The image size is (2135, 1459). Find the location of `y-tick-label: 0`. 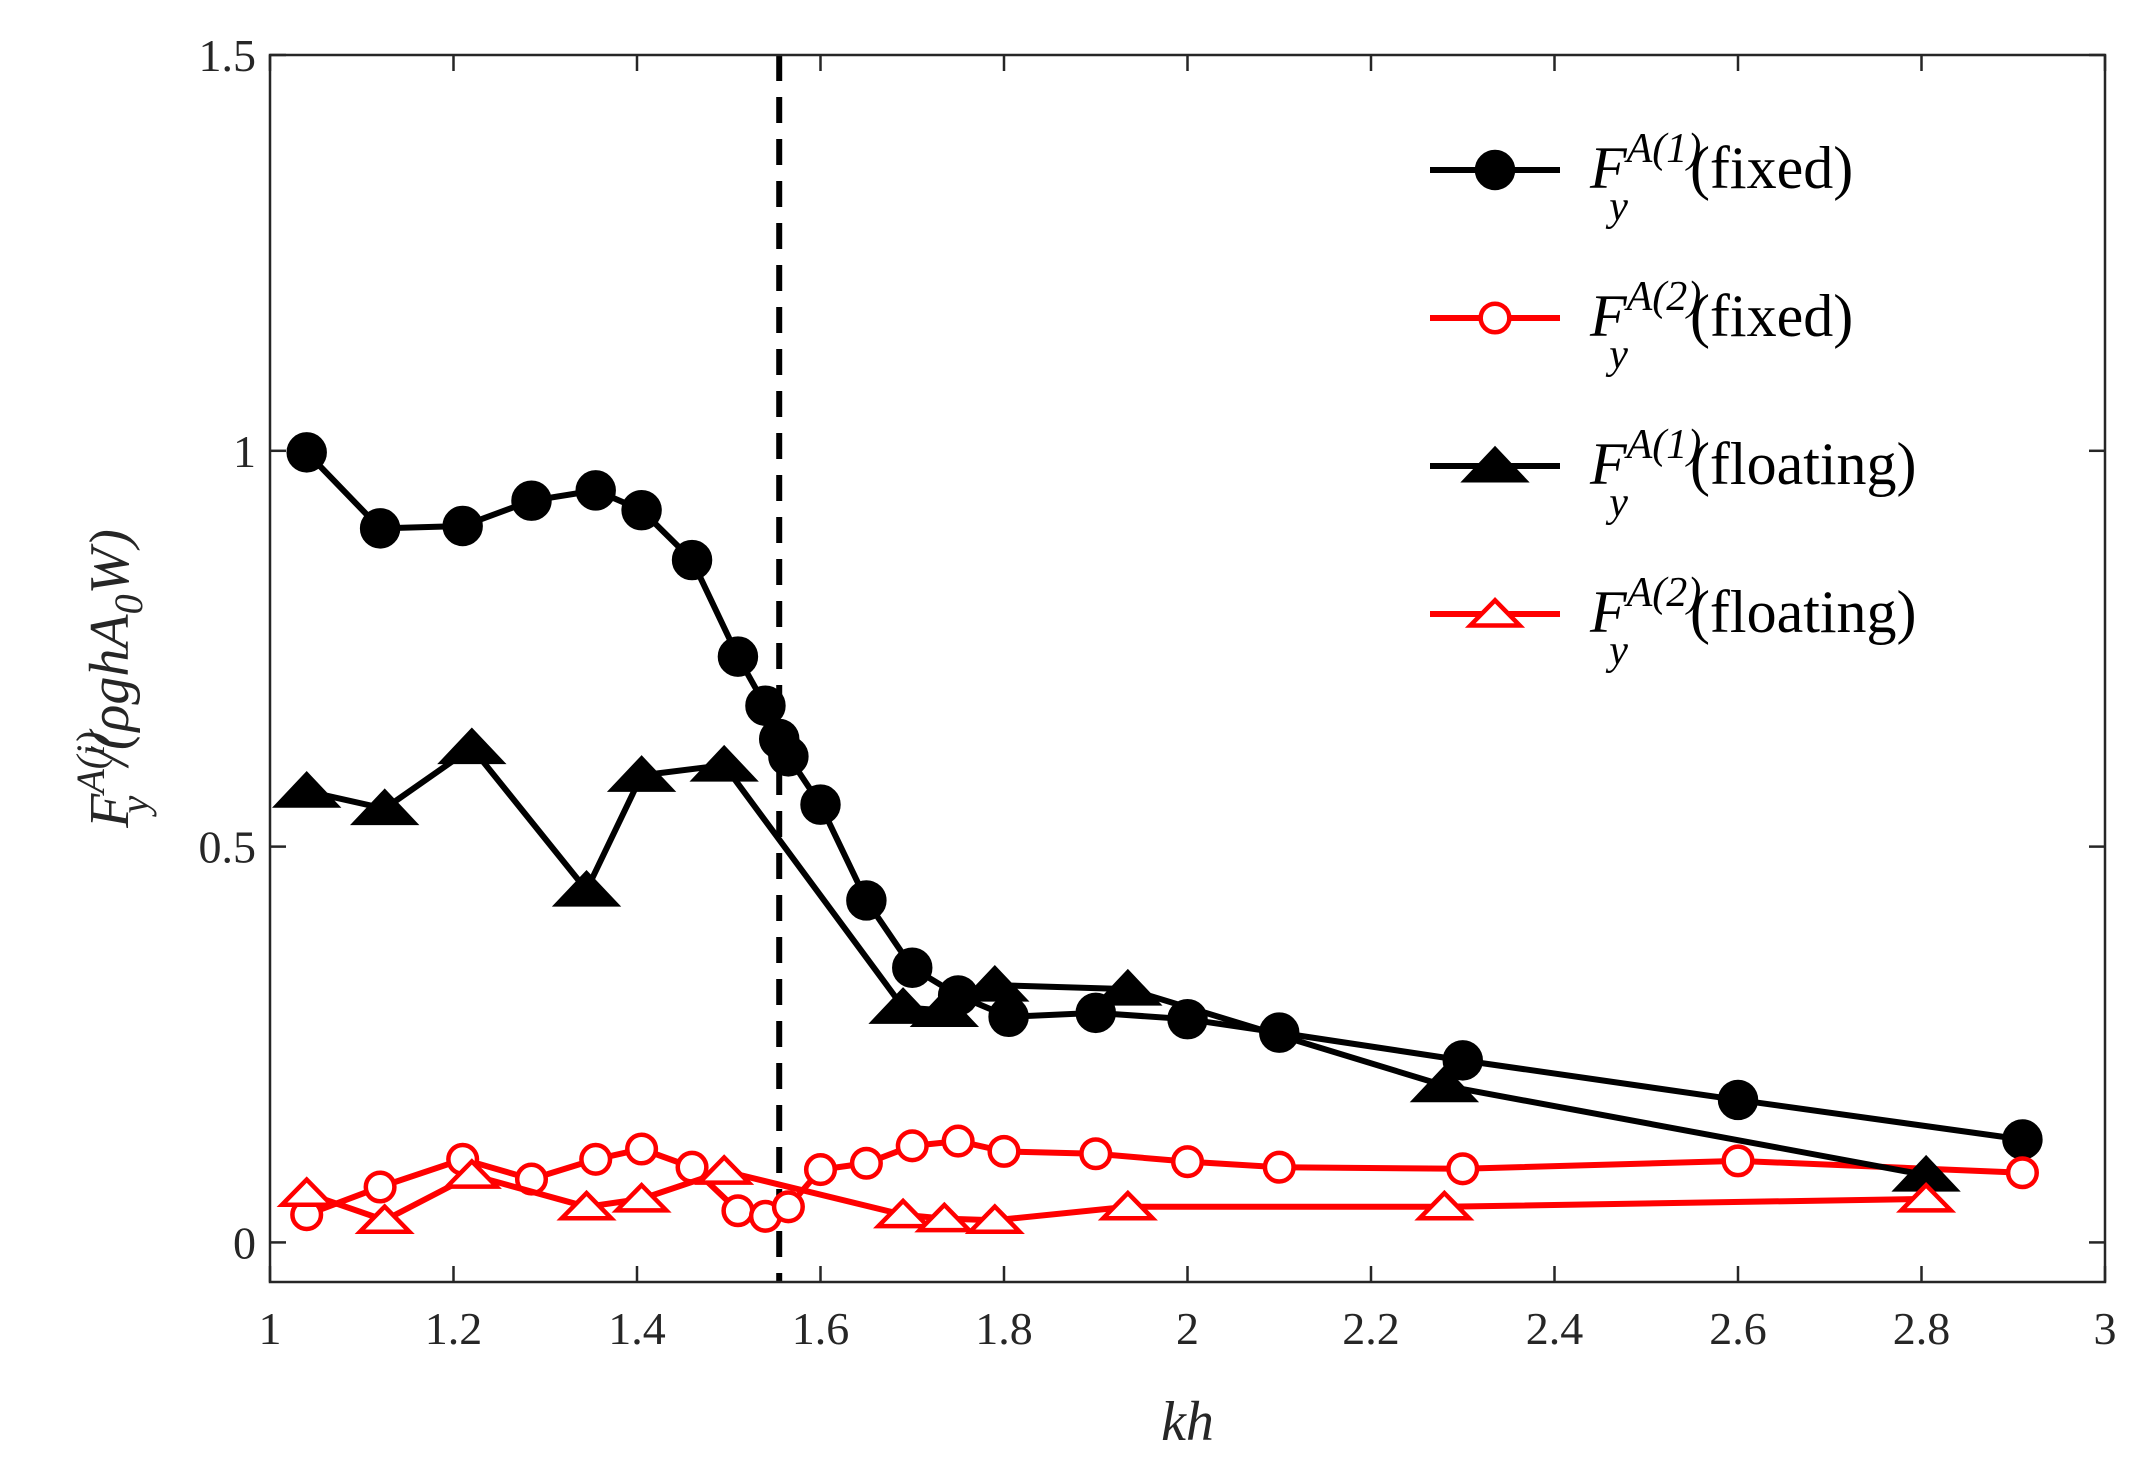

y-tick-label: 0 is located at coordinates (244, 1242).